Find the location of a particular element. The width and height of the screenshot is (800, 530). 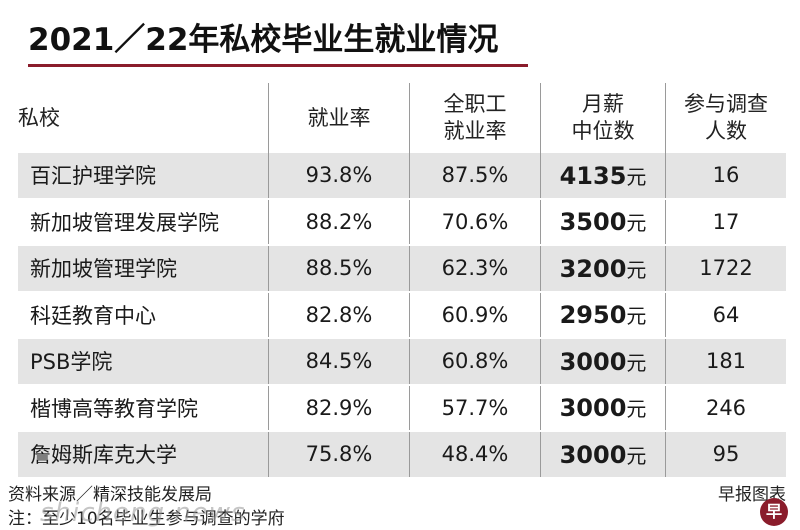

cell-respondents: 64 is located at coordinates (725, 315).